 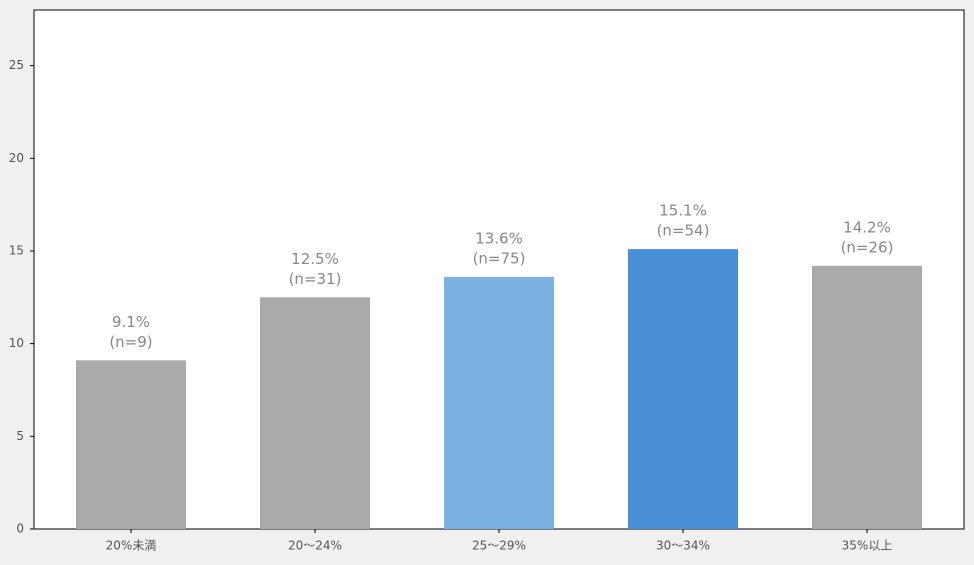 I want to click on y-tick-label: 5, so click(x=20, y=436).